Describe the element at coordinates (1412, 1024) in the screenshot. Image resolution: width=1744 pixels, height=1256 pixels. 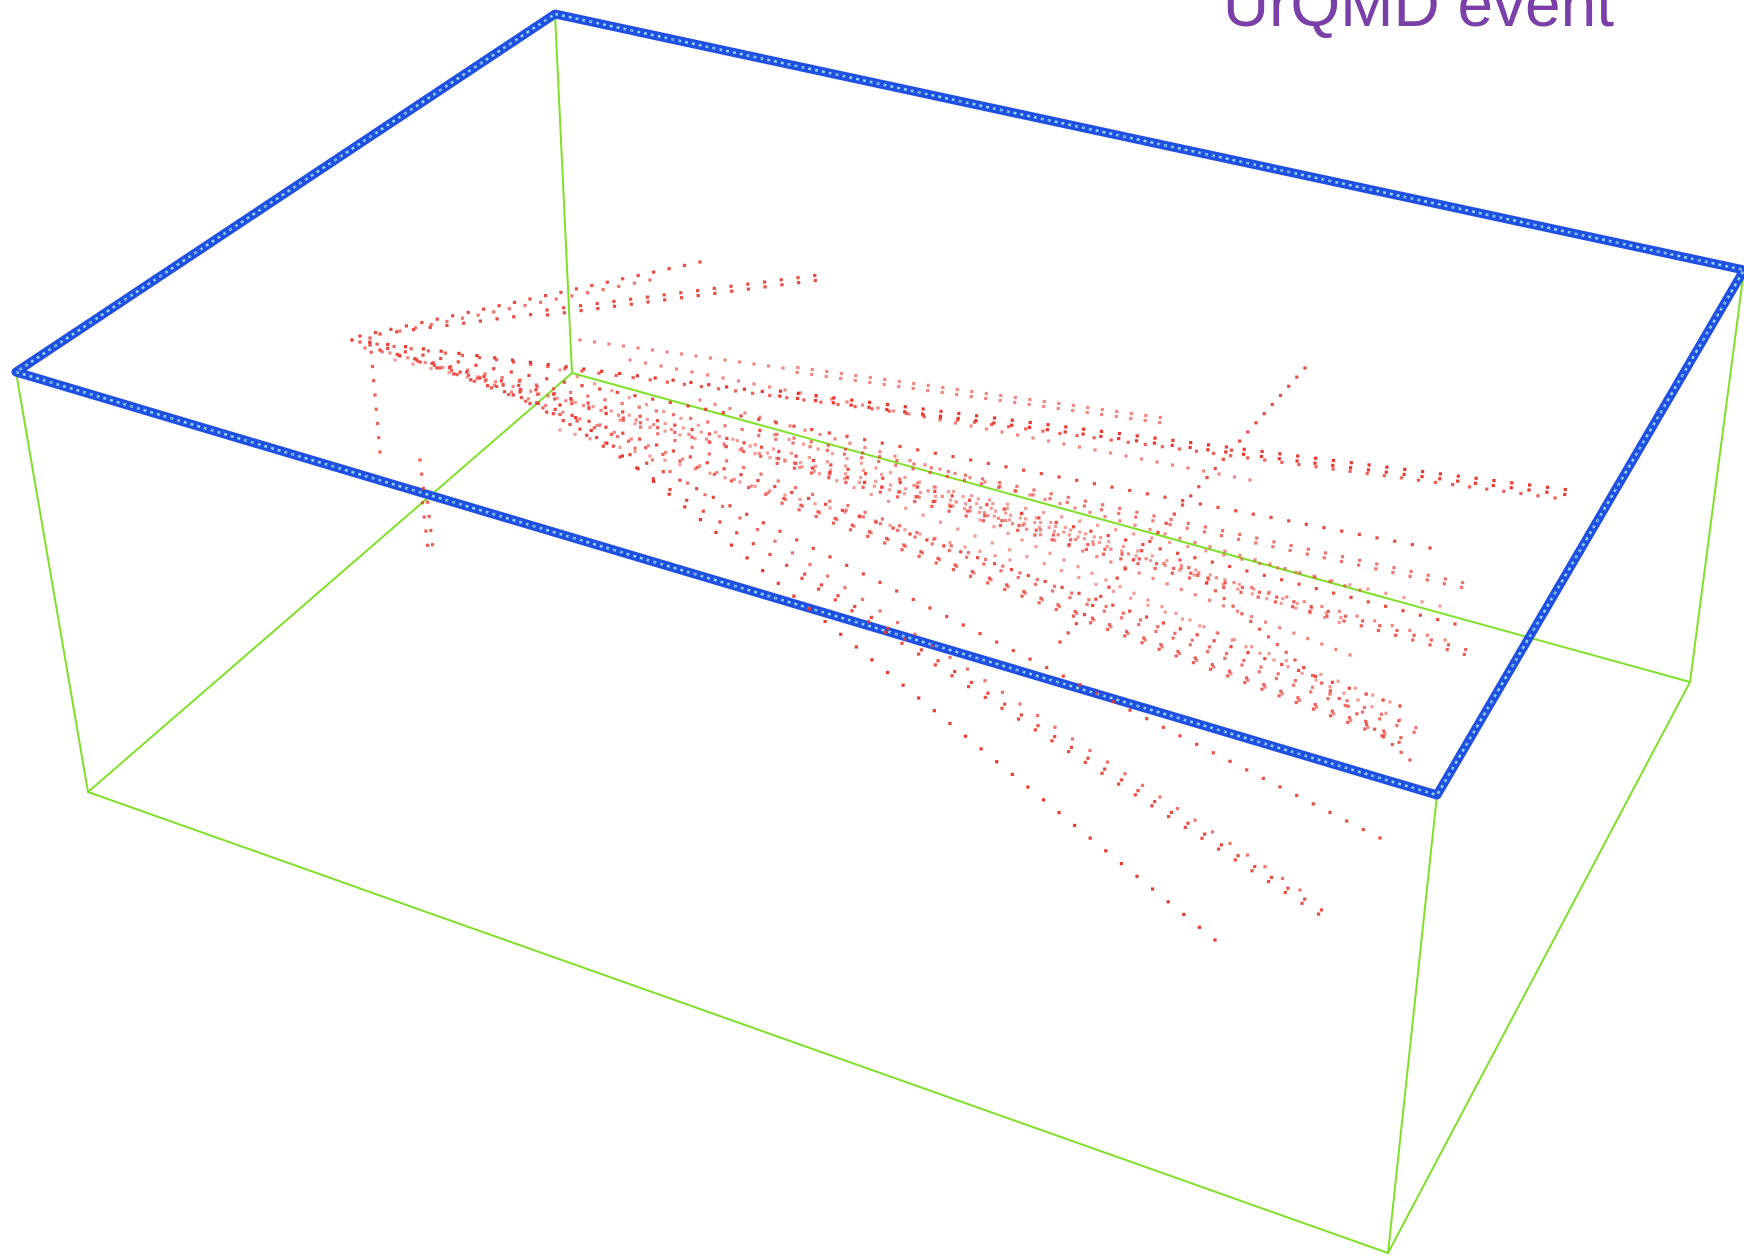
I see `frame-edge-vertical-front` at that location.